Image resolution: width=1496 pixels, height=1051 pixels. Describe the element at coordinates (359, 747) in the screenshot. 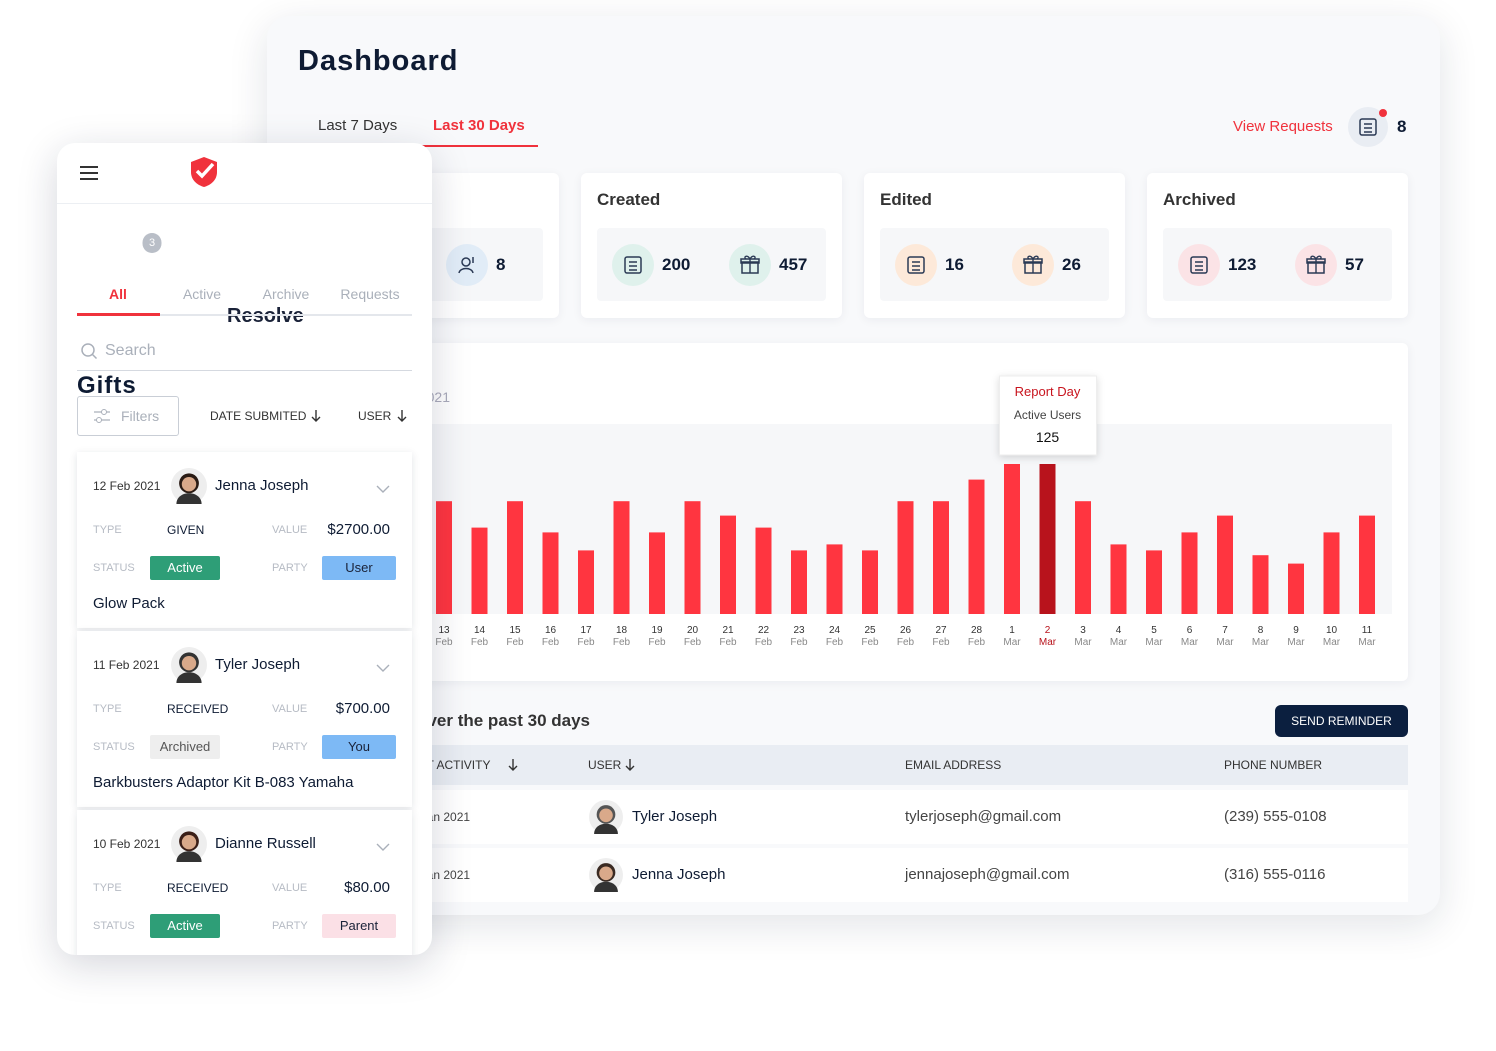

I see `party-badge: You` at that location.